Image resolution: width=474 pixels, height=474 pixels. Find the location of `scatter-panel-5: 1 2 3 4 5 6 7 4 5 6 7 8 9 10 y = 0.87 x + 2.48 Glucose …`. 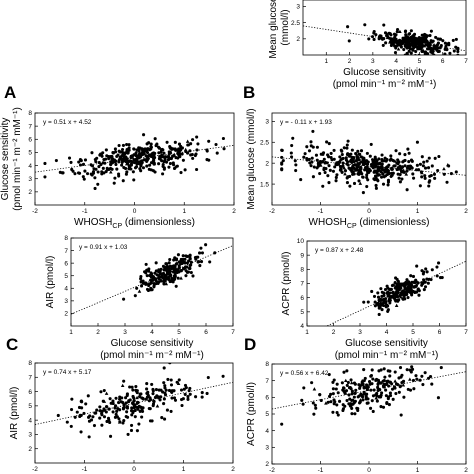

scatter-panel-5: 1 2 3 4 5 6 7 4 5 6 7 8 9 10 y = 0.87 x + 2.48 Glucose … is located at coordinates (374, 299).